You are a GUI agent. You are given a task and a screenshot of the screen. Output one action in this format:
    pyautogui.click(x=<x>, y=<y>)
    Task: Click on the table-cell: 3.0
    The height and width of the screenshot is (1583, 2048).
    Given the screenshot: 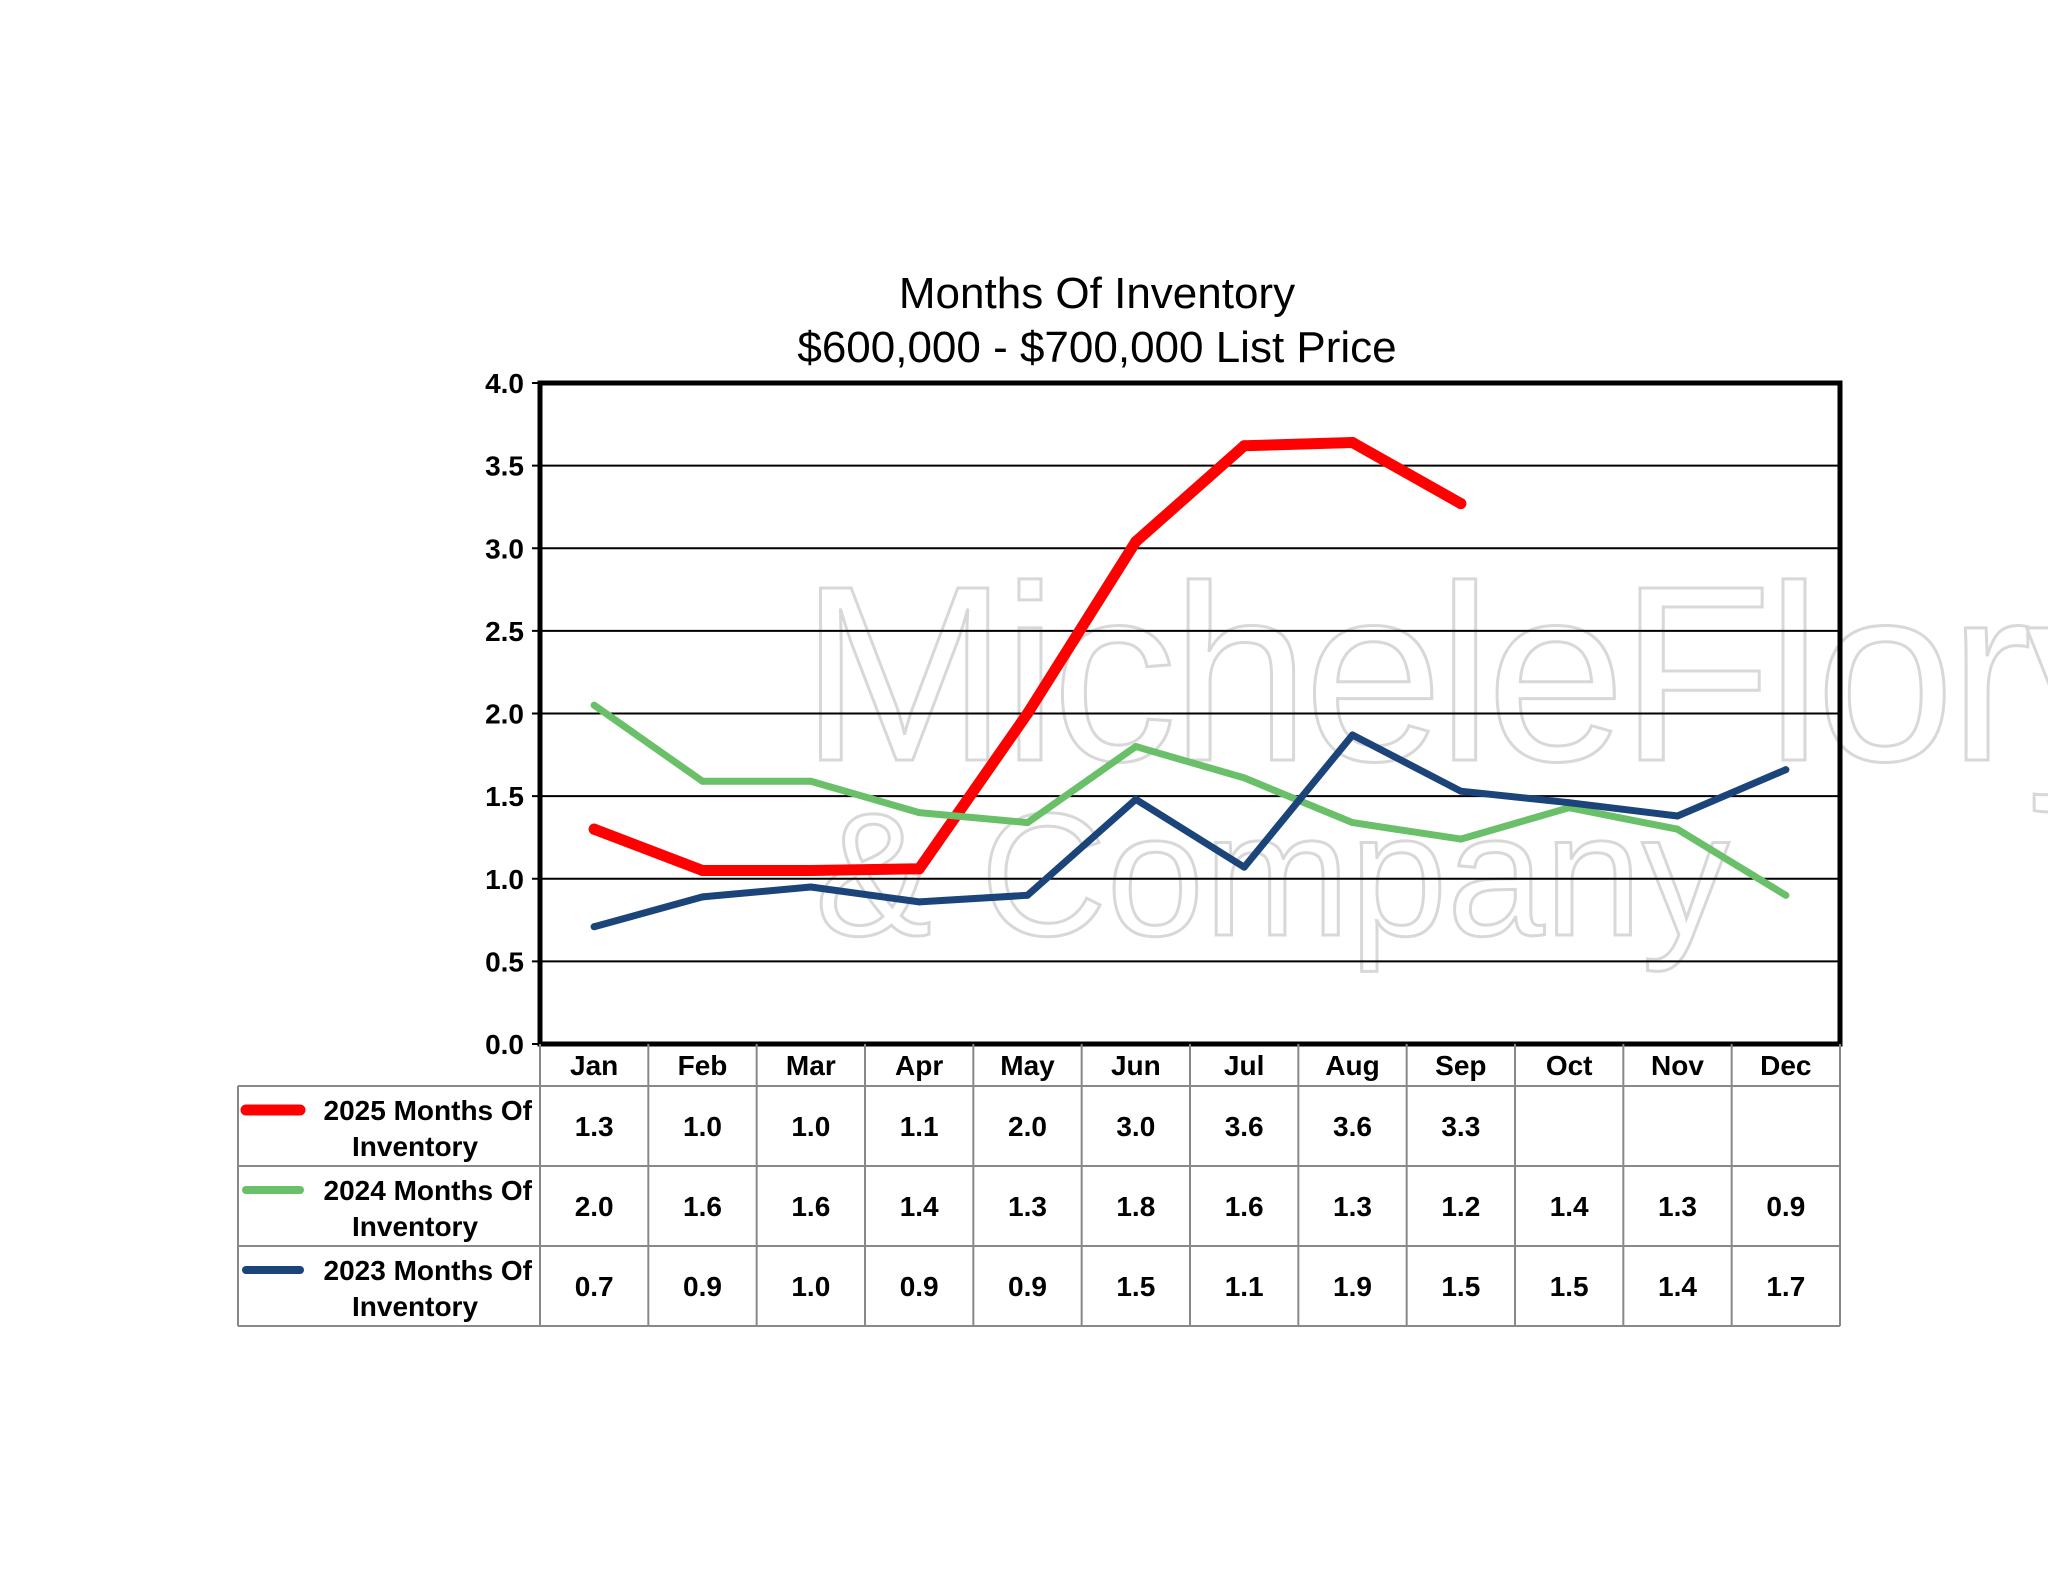 What is the action you would take?
    pyautogui.click(x=1135, y=1126)
    